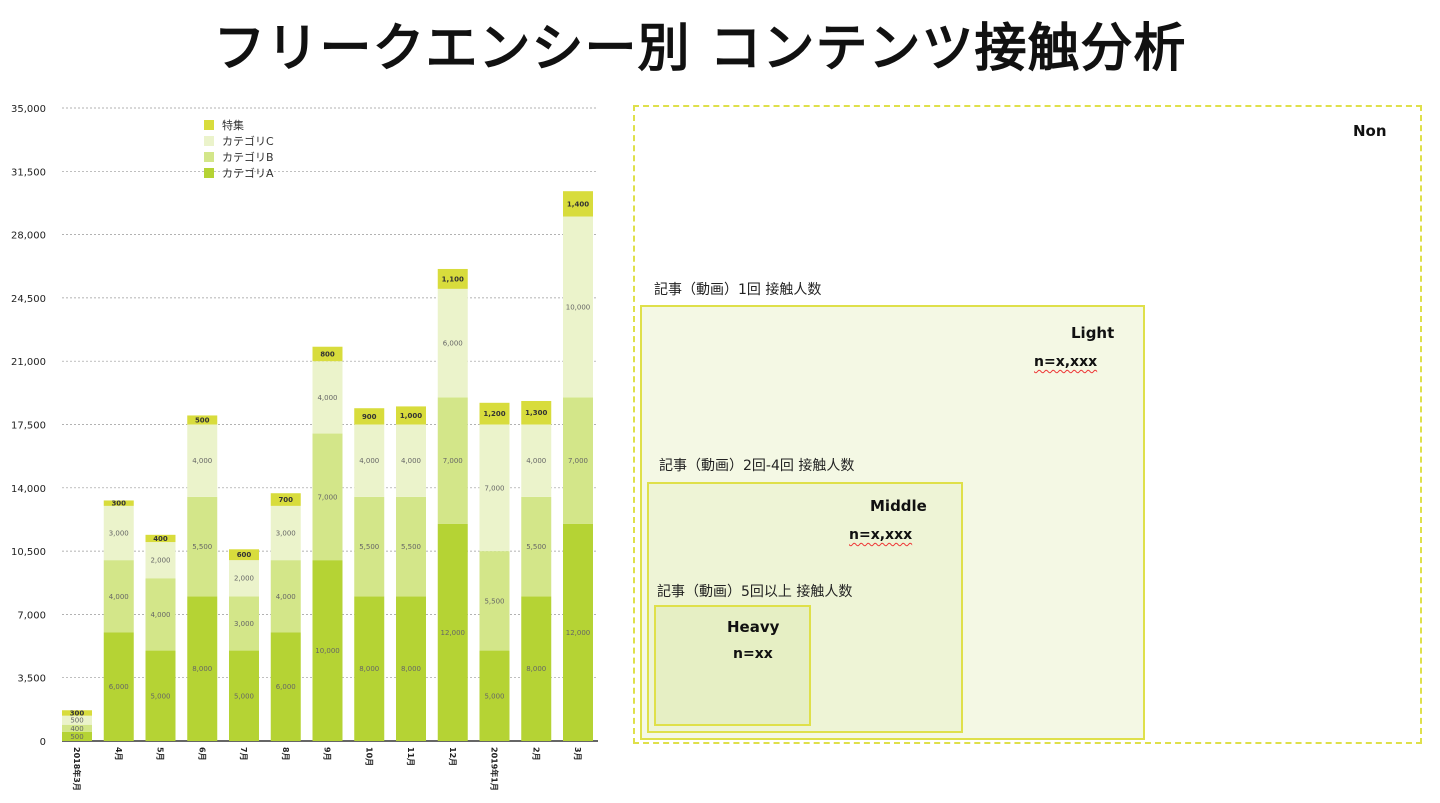  I want to click on x-tick-label: 4月, so click(118, 754).